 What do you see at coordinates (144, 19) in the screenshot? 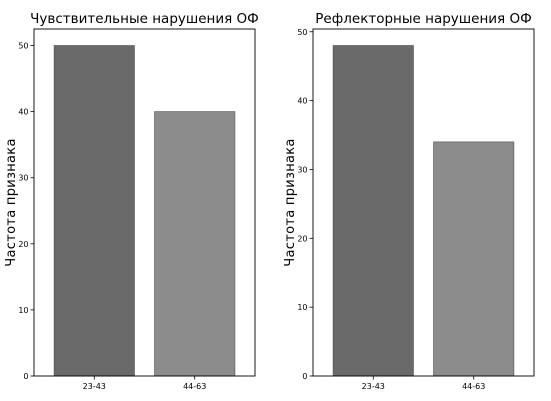
I see `chart-title: Чувствительные нарушения ОФ` at bounding box center [144, 19].